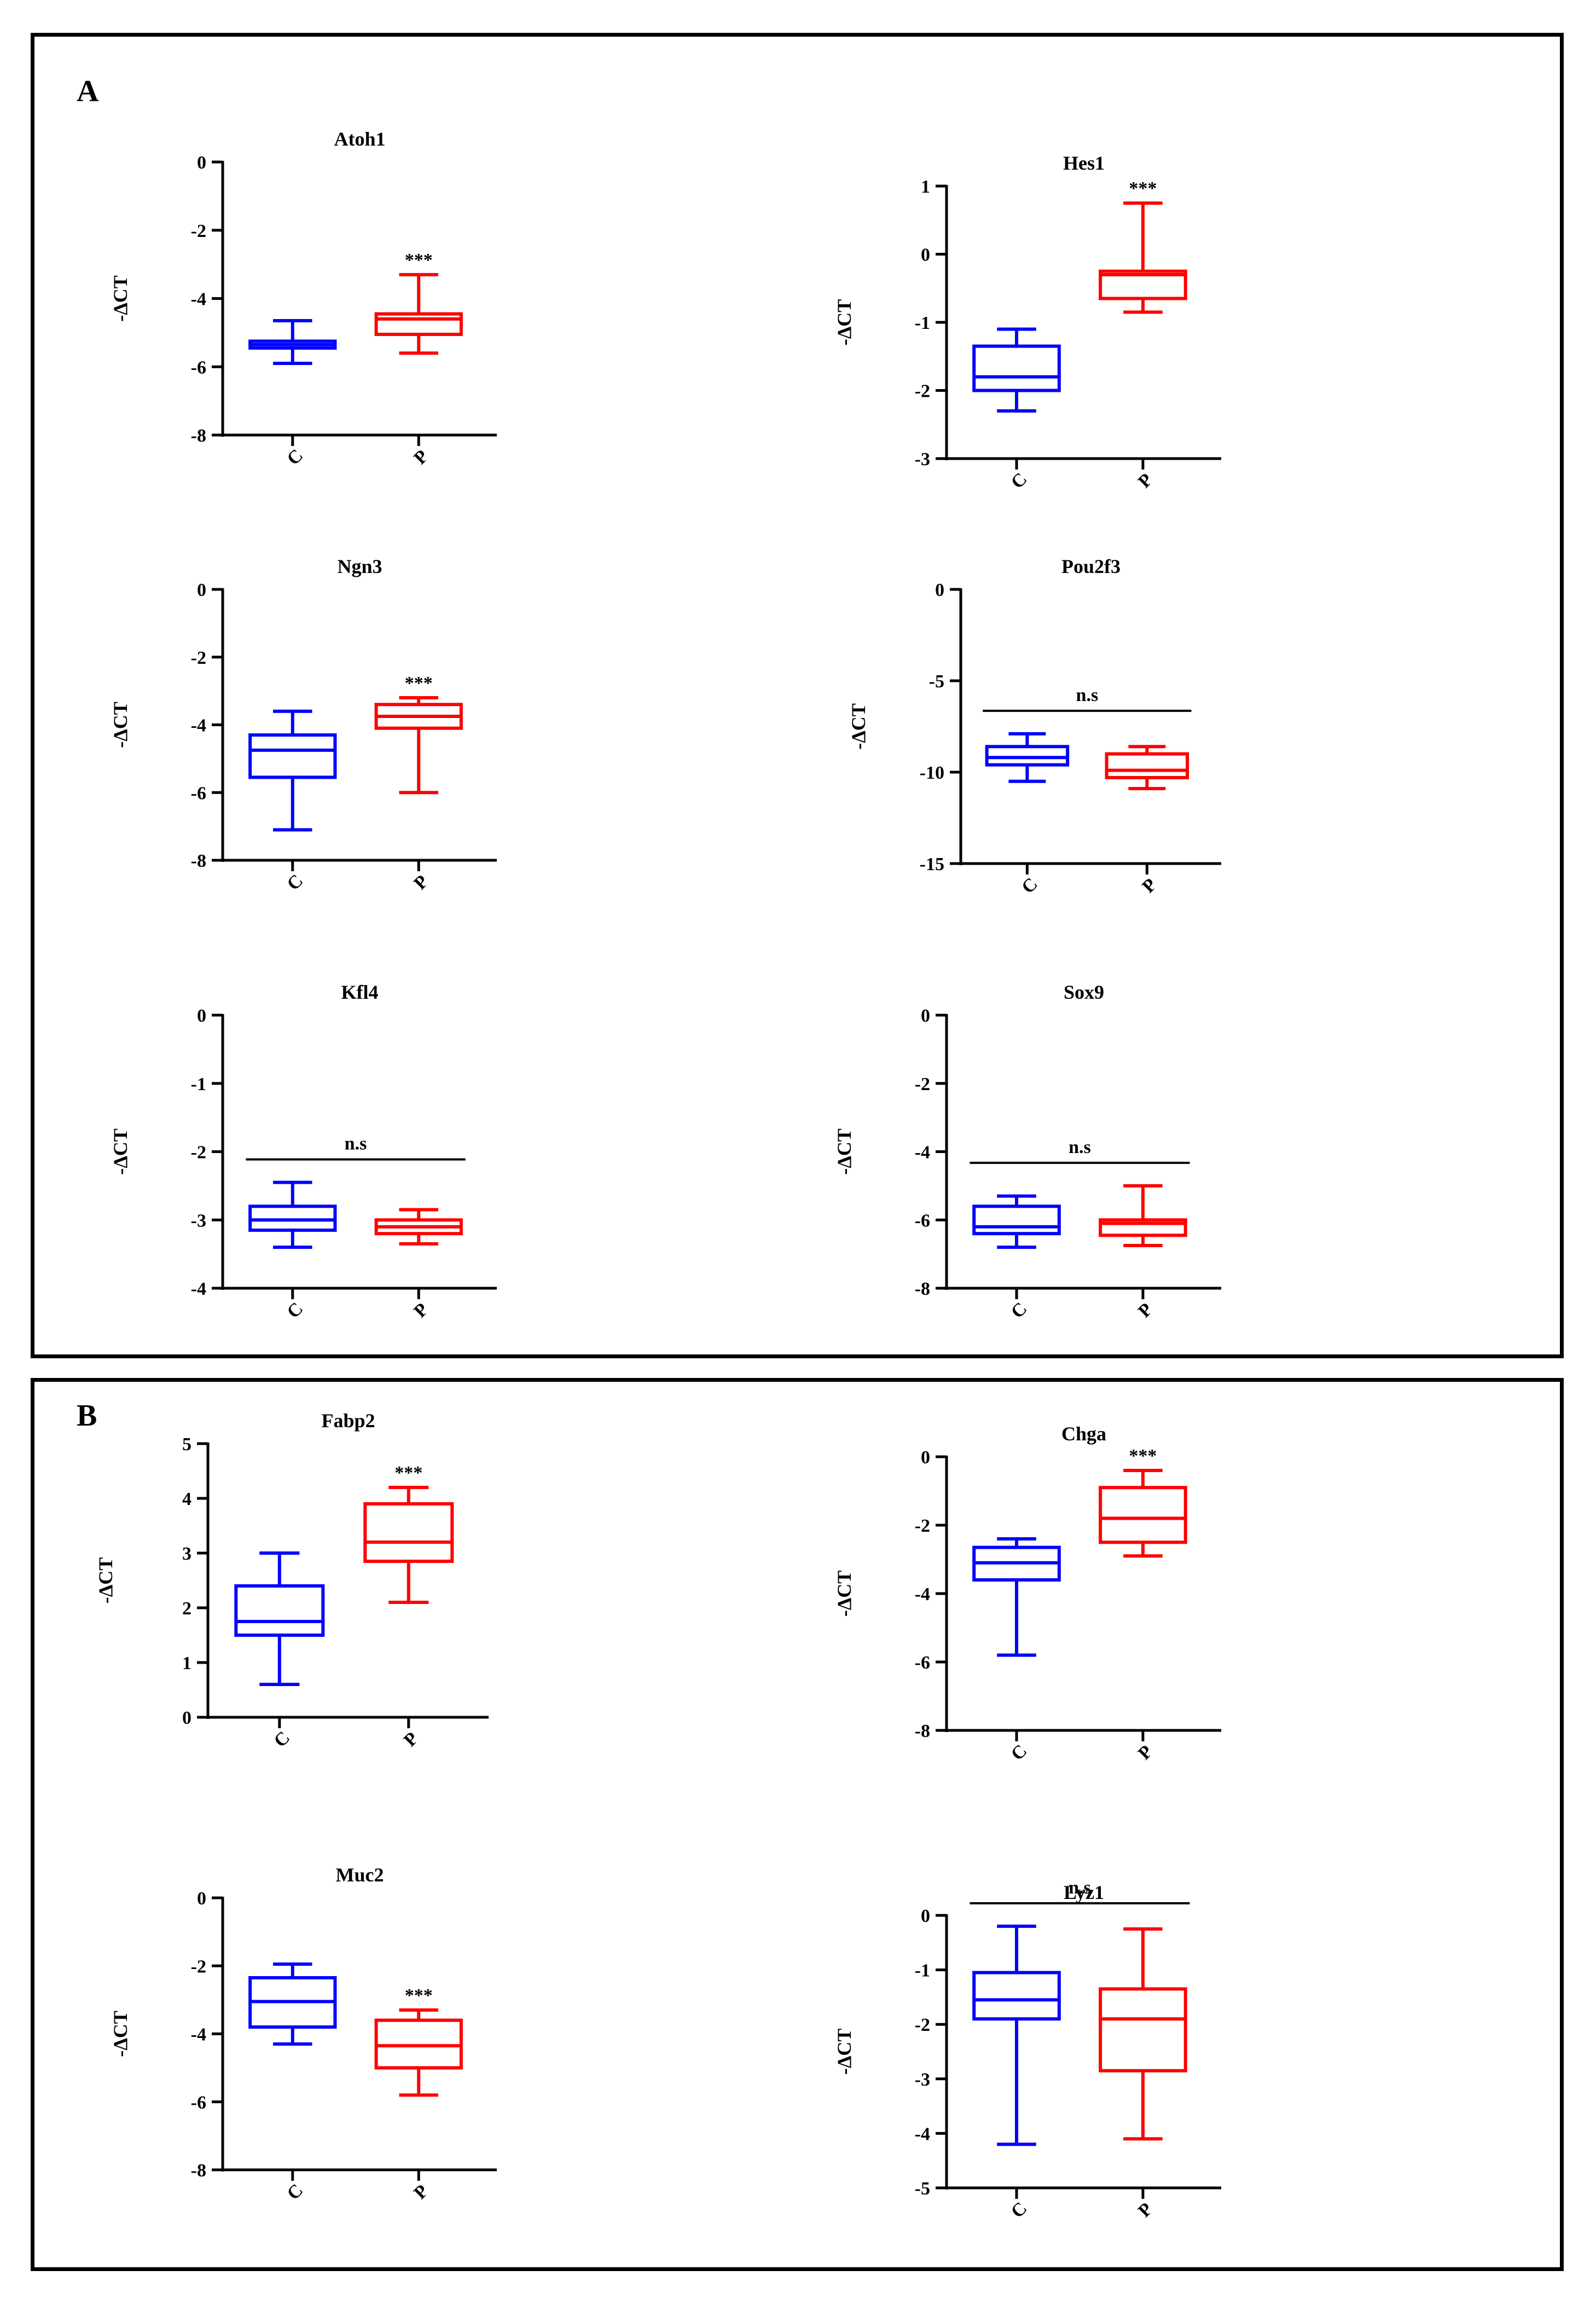 Image resolution: width=1596 pixels, height=2305 pixels. Describe the element at coordinates (186, 1499) in the screenshot. I see `fabp2-y-tick-label: 4` at that location.